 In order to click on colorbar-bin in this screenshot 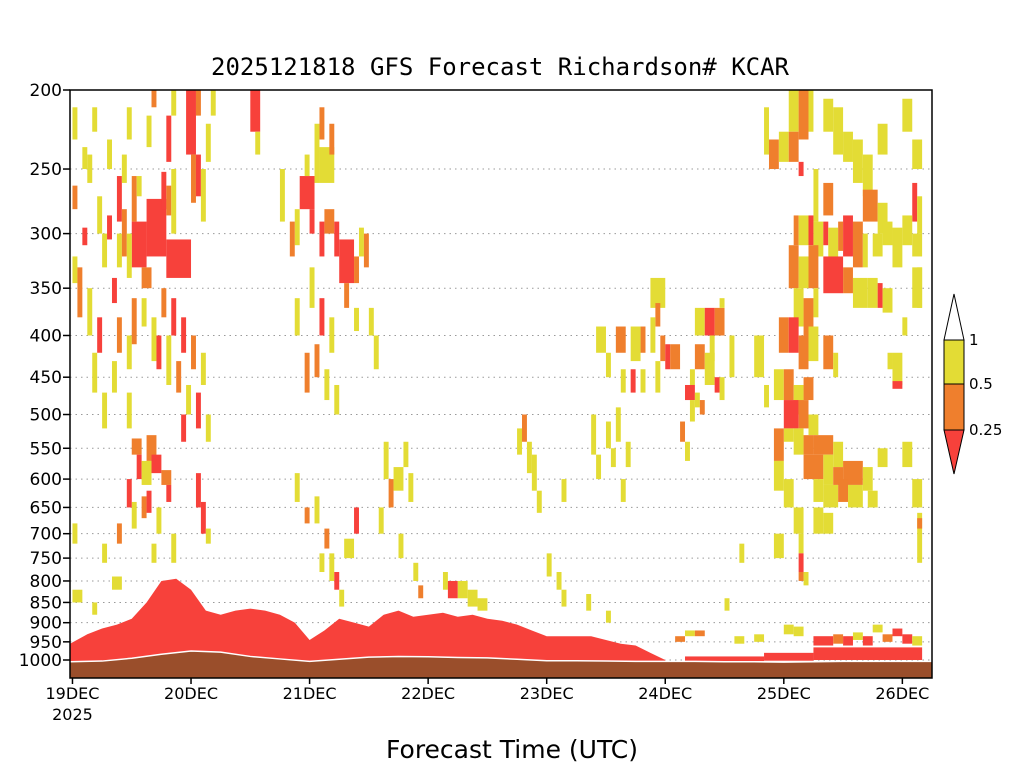, I will do `click(954, 362)`.